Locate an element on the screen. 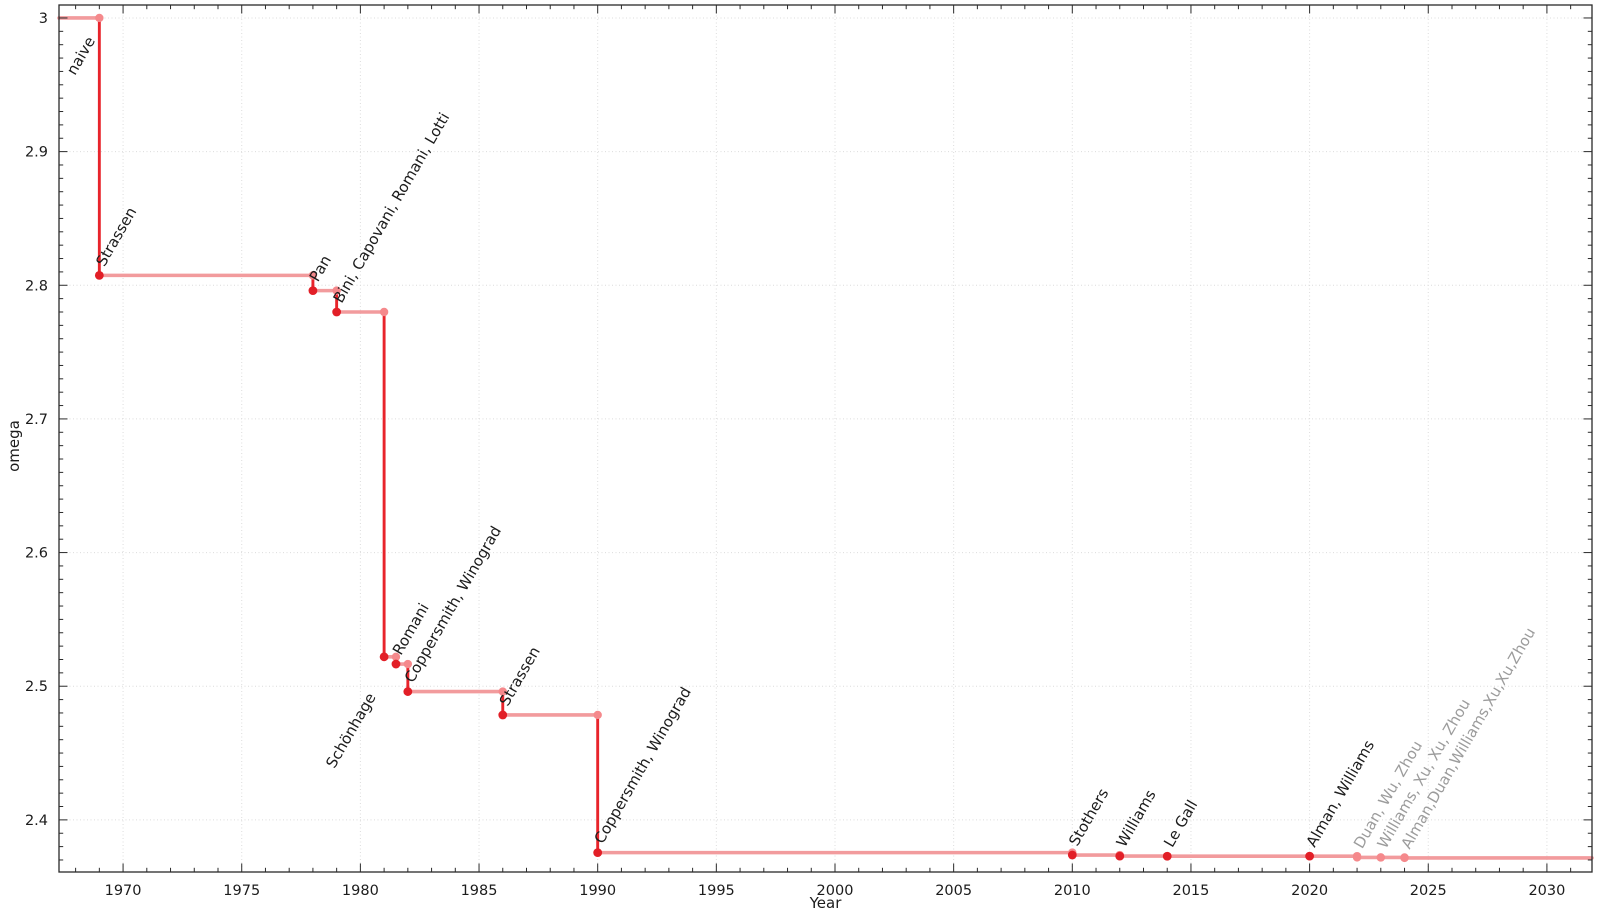  point-label: Bini, Capovani, Romani, Lotti is located at coordinates (392, 208).